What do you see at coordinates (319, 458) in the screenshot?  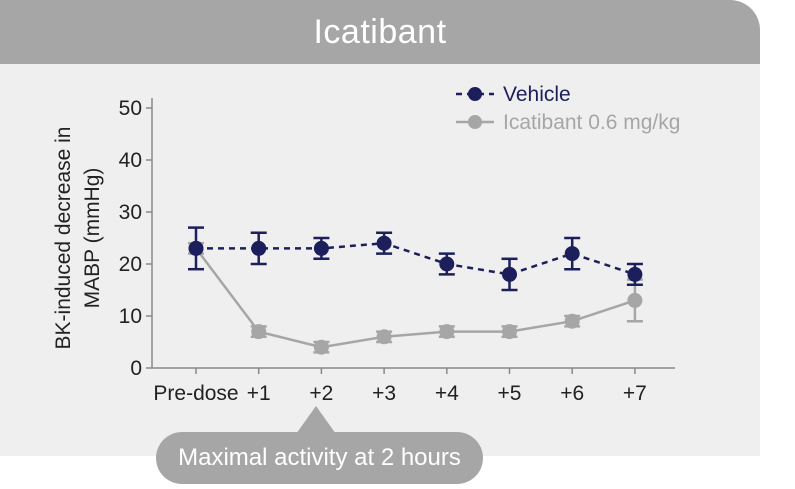 I see `callout-badge: Maximal activity at 2 hours` at bounding box center [319, 458].